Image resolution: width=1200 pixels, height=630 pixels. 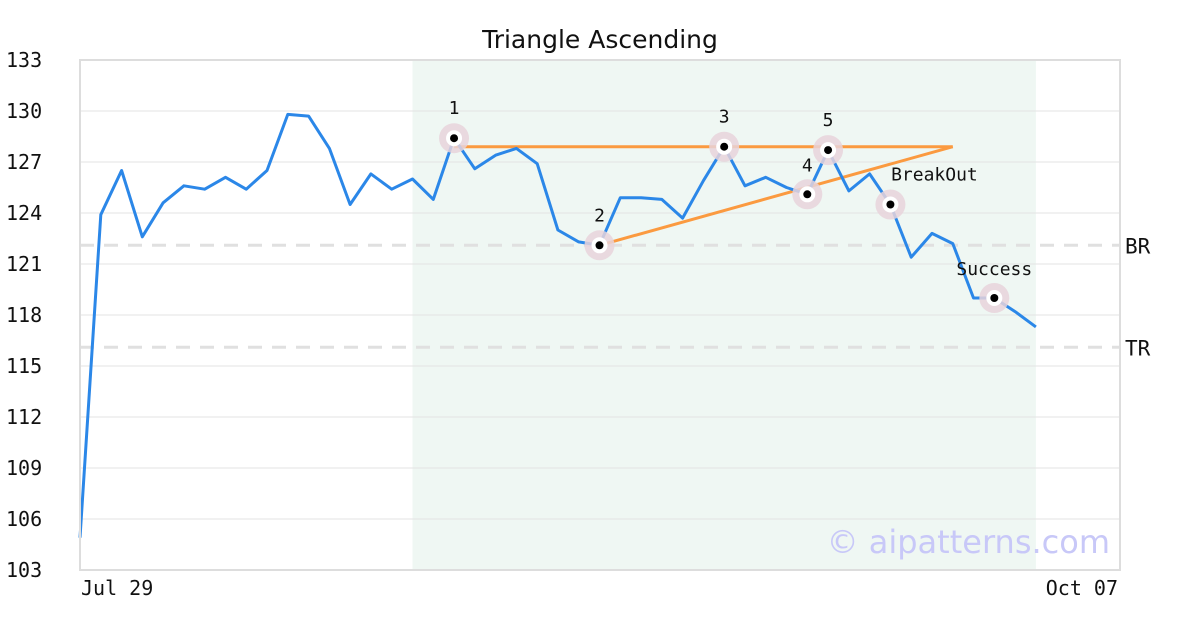 I want to click on y-tick-label: 130, so click(x=24, y=111).